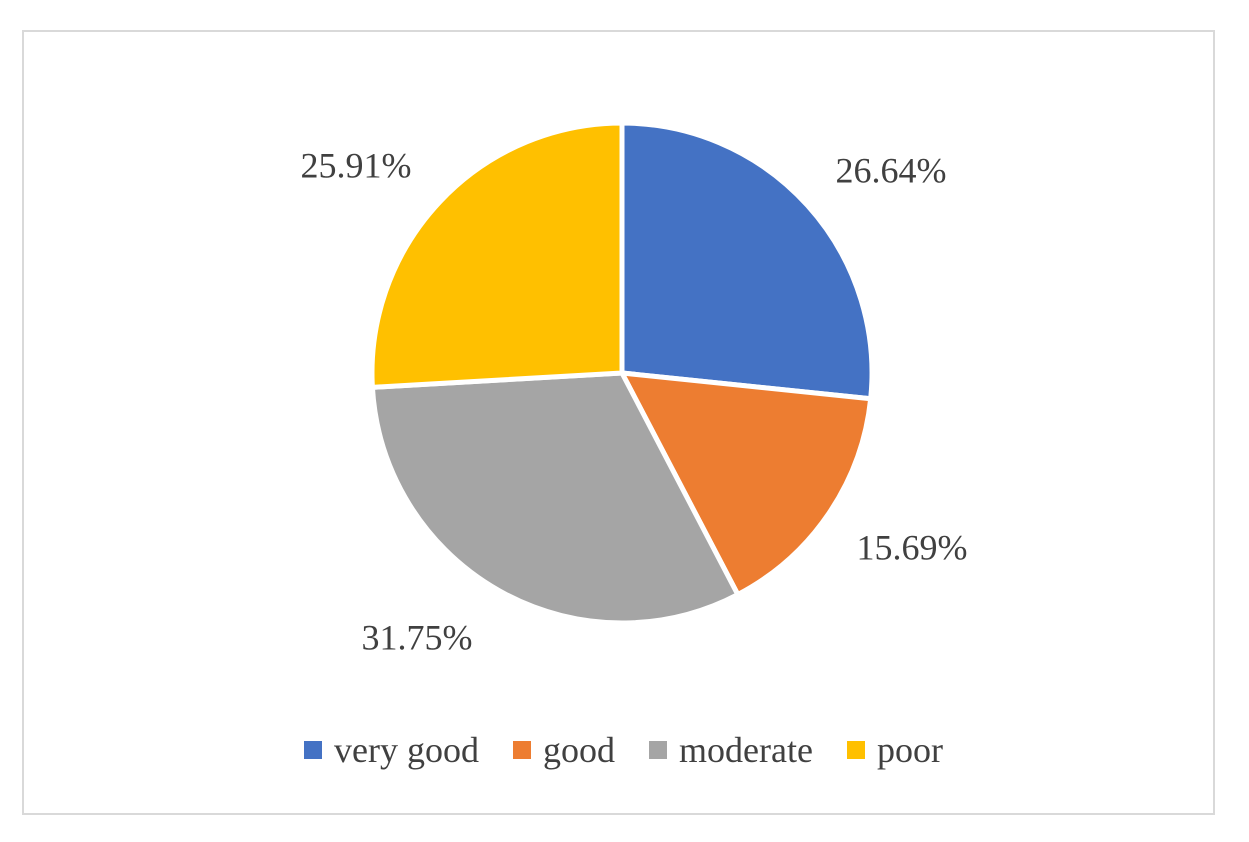  I want to click on legend-item-poor: poor, so click(894, 750).